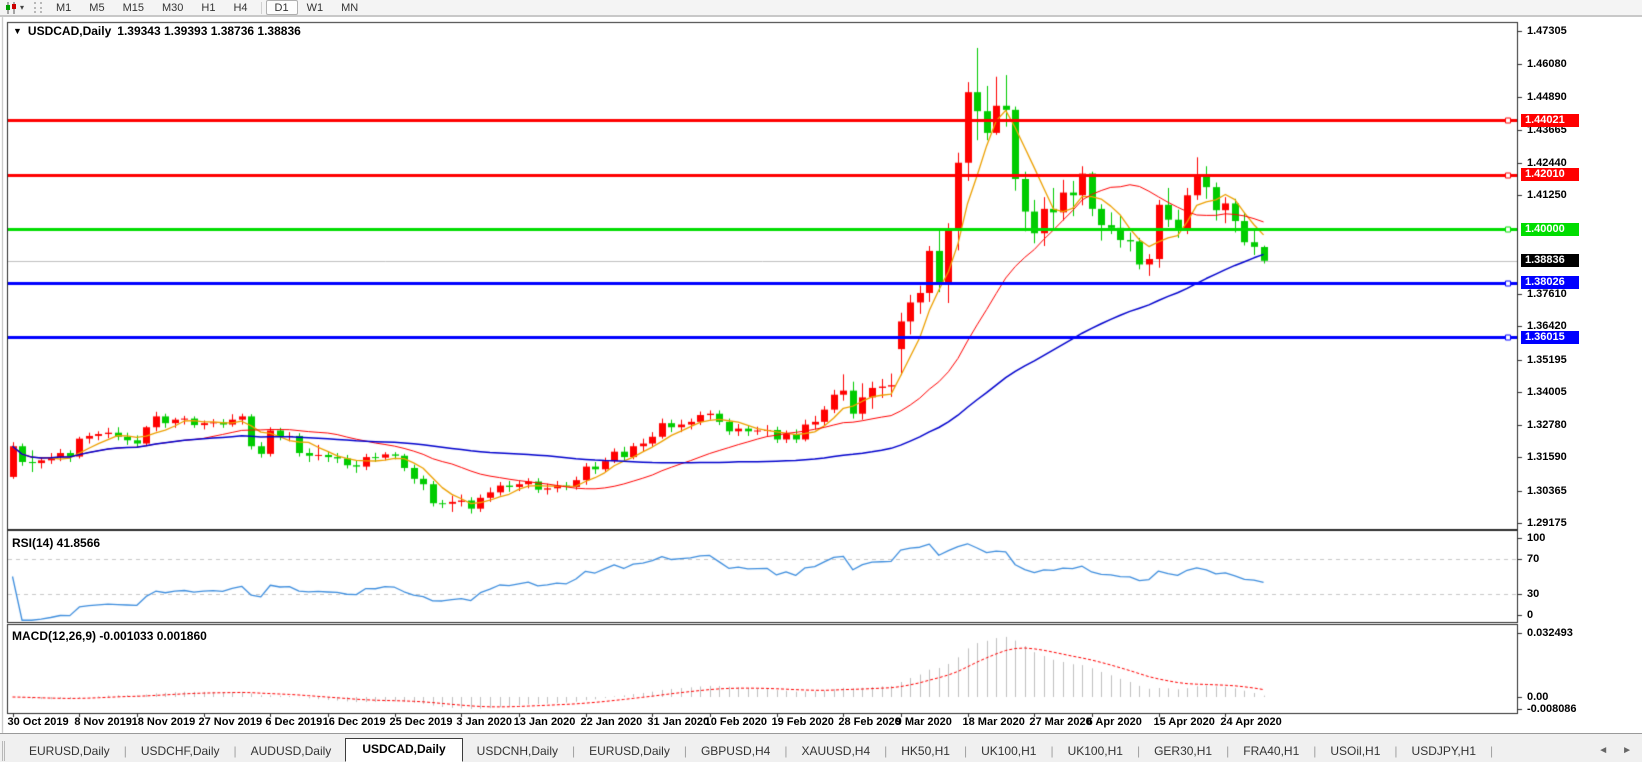  Describe the element at coordinates (1547, 129) in the screenshot. I see `price-tick-label: 1.43665` at that location.